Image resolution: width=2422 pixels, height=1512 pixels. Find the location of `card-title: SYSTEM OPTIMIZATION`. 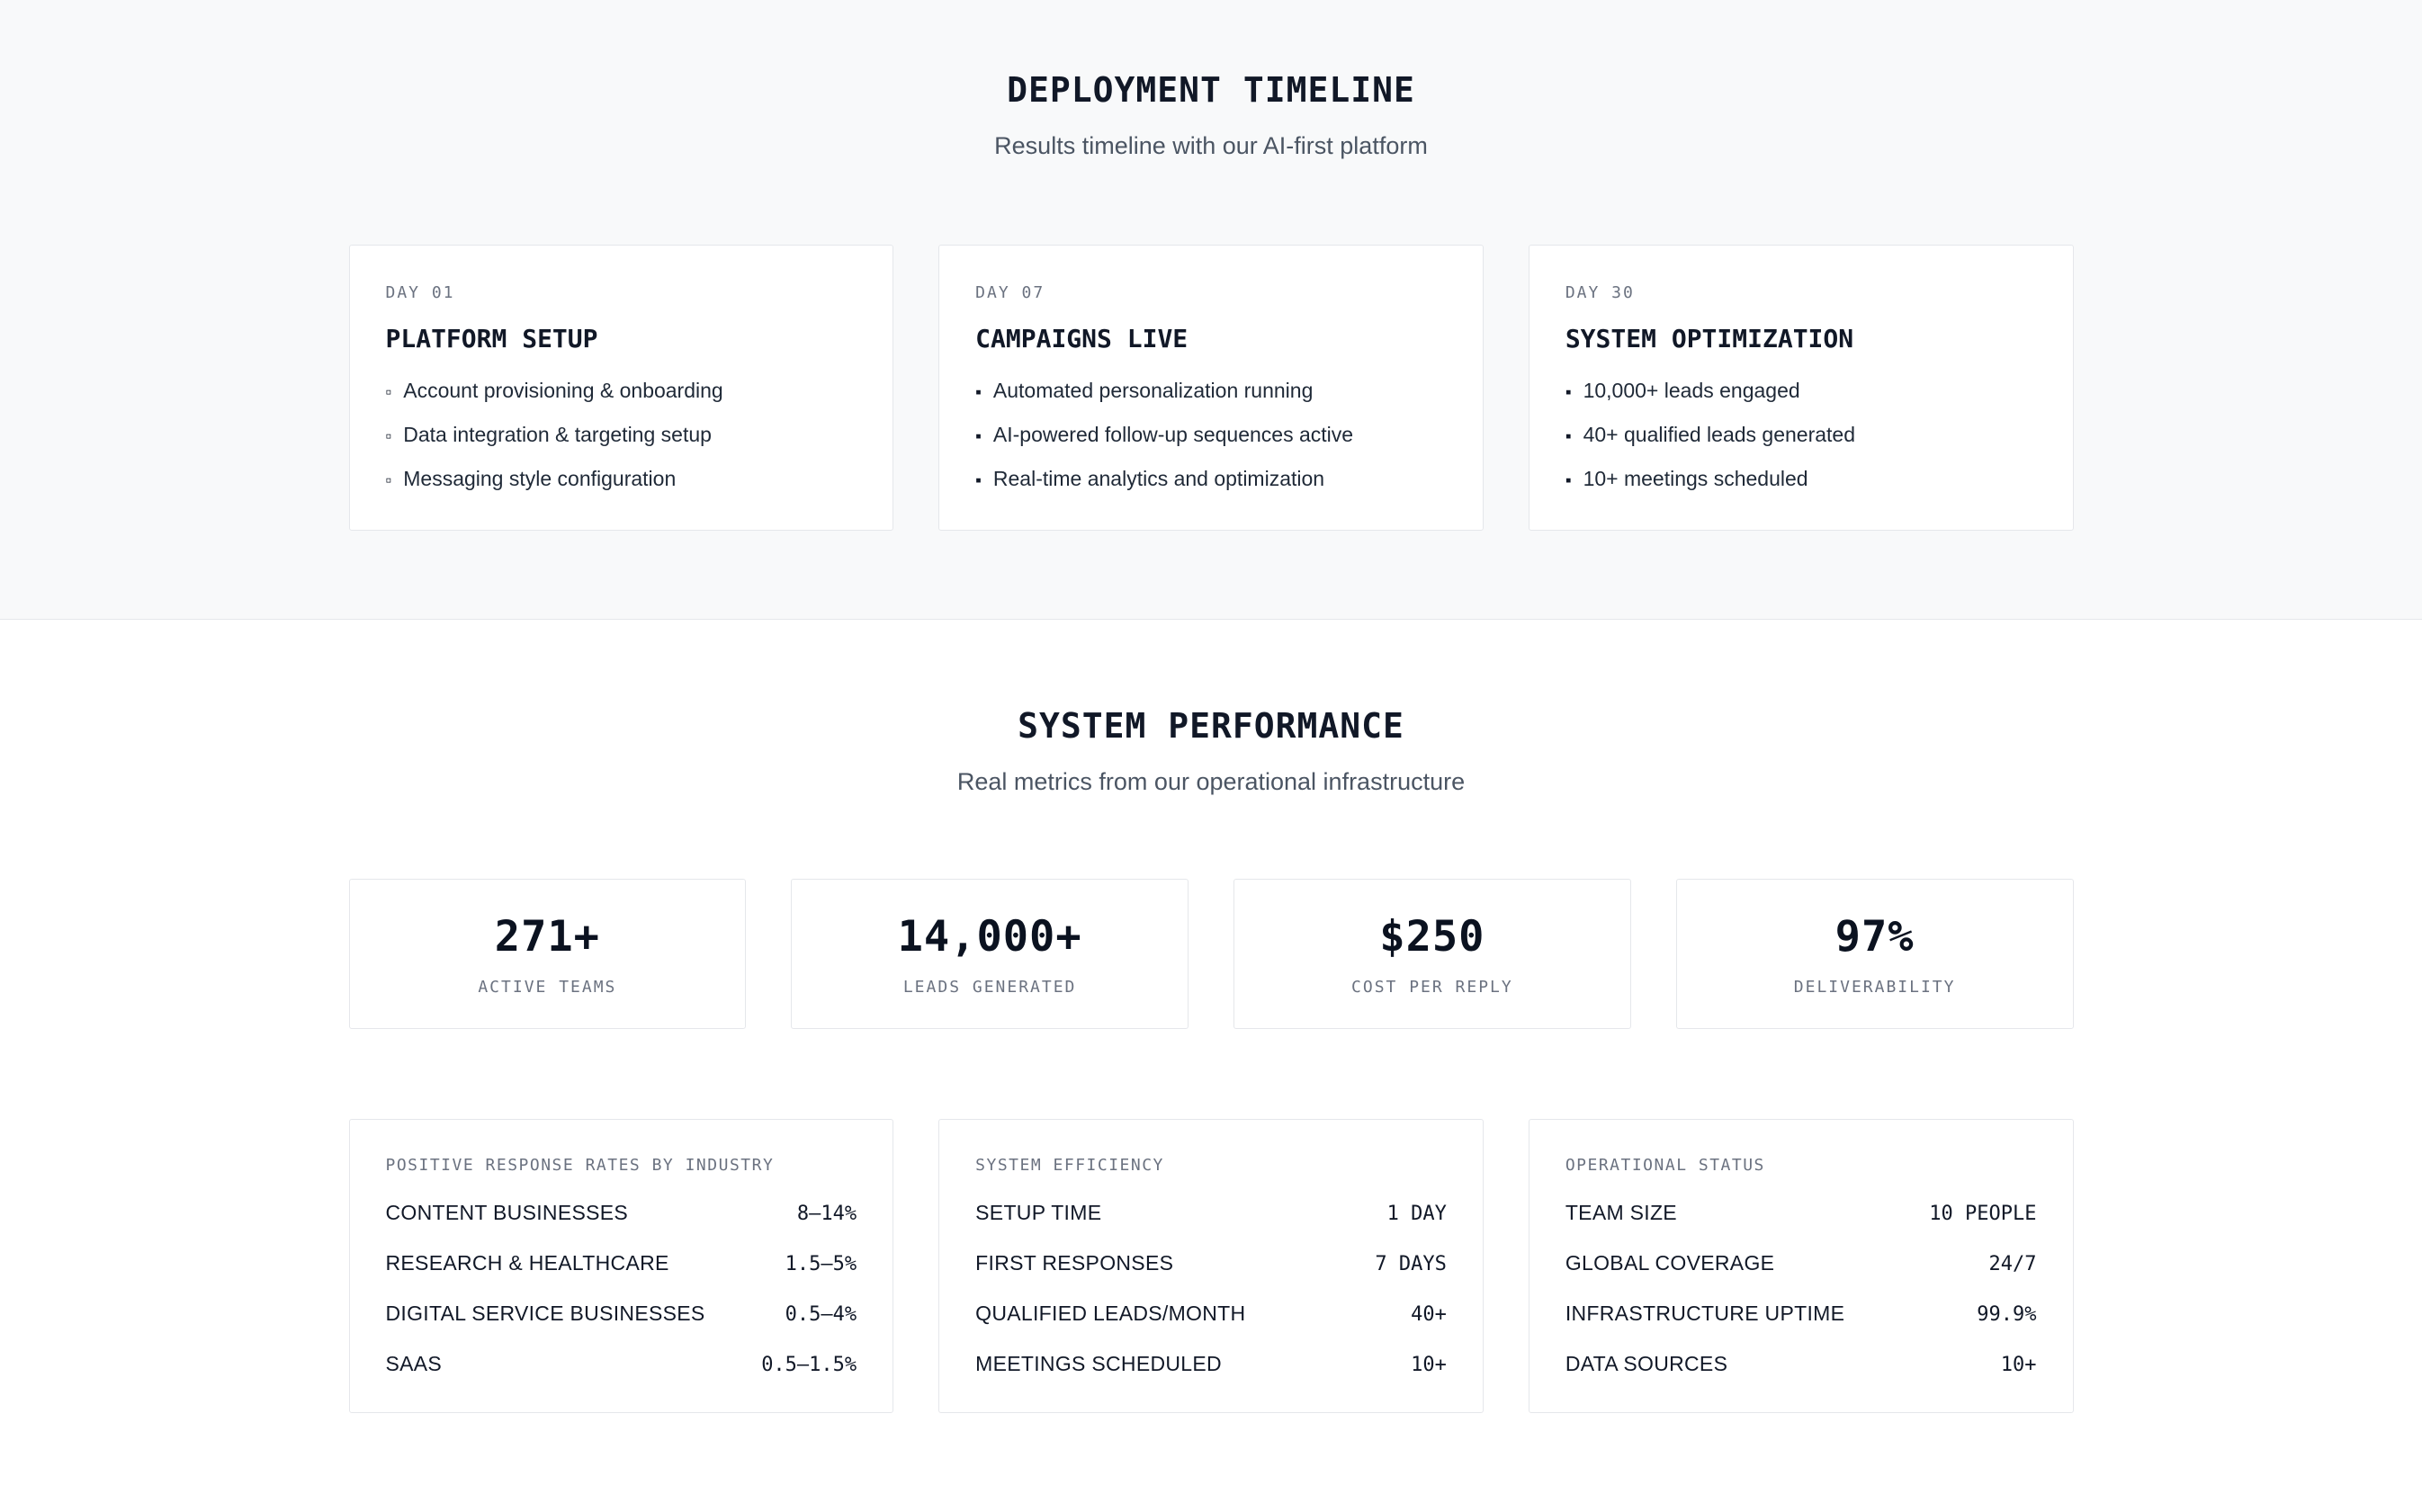

card-title: SYSTEM OPTIMIZATION is located at coordinates (1709, 339).